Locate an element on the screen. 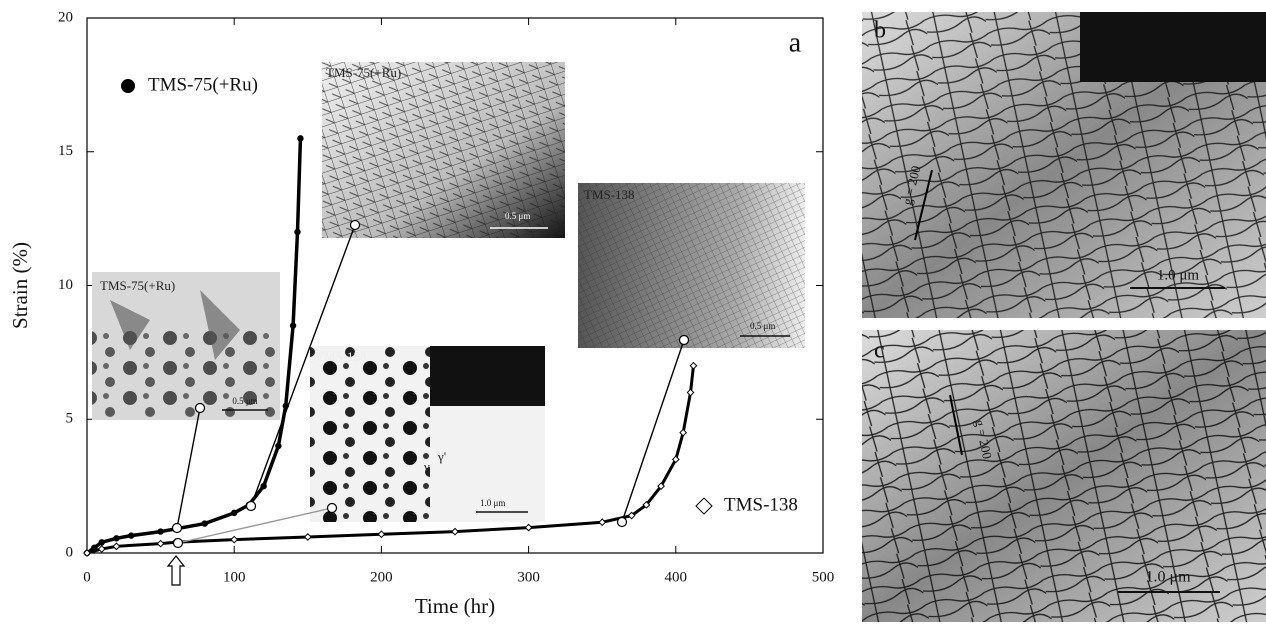 This screenshot has height=628, width=1266. inset-4: TMS-138 0.5 μm is located at coordinates (691, 265).